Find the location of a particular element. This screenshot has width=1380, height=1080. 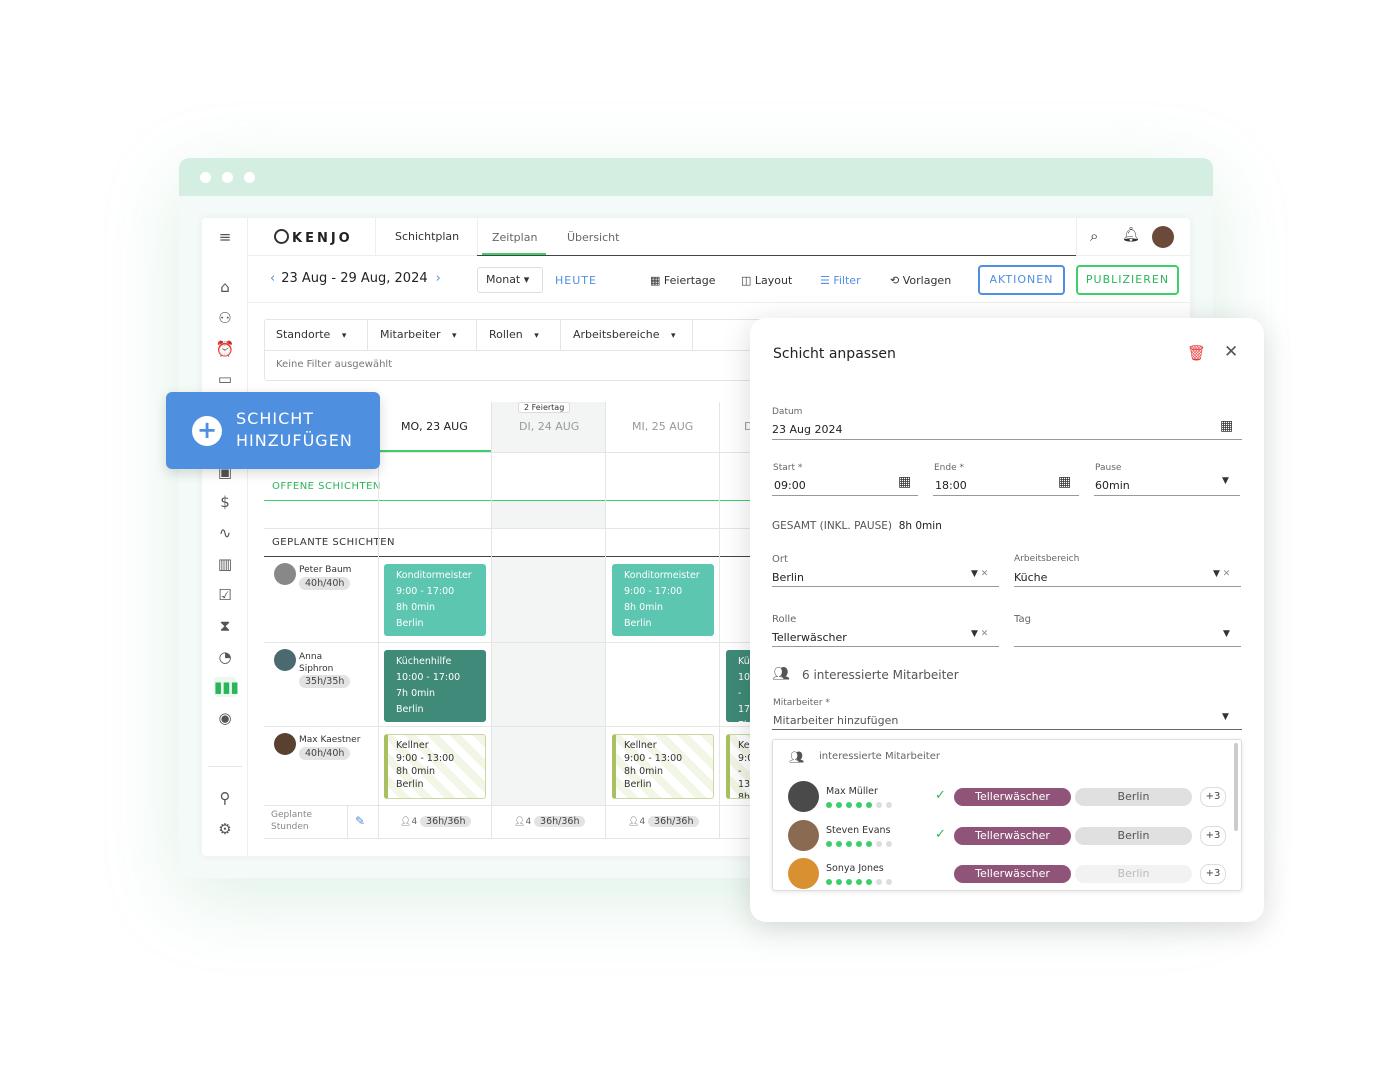

window-titlebar is located at coordinates (696, 177).